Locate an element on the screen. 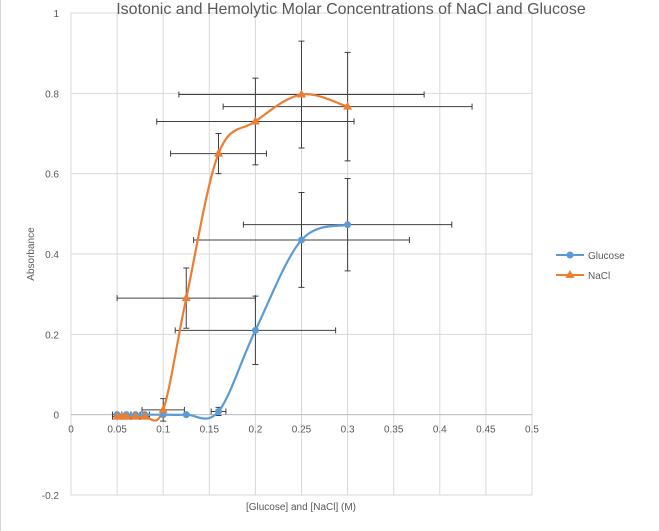  x-tick-label: 0.35 is located at coordinates (394, 430).